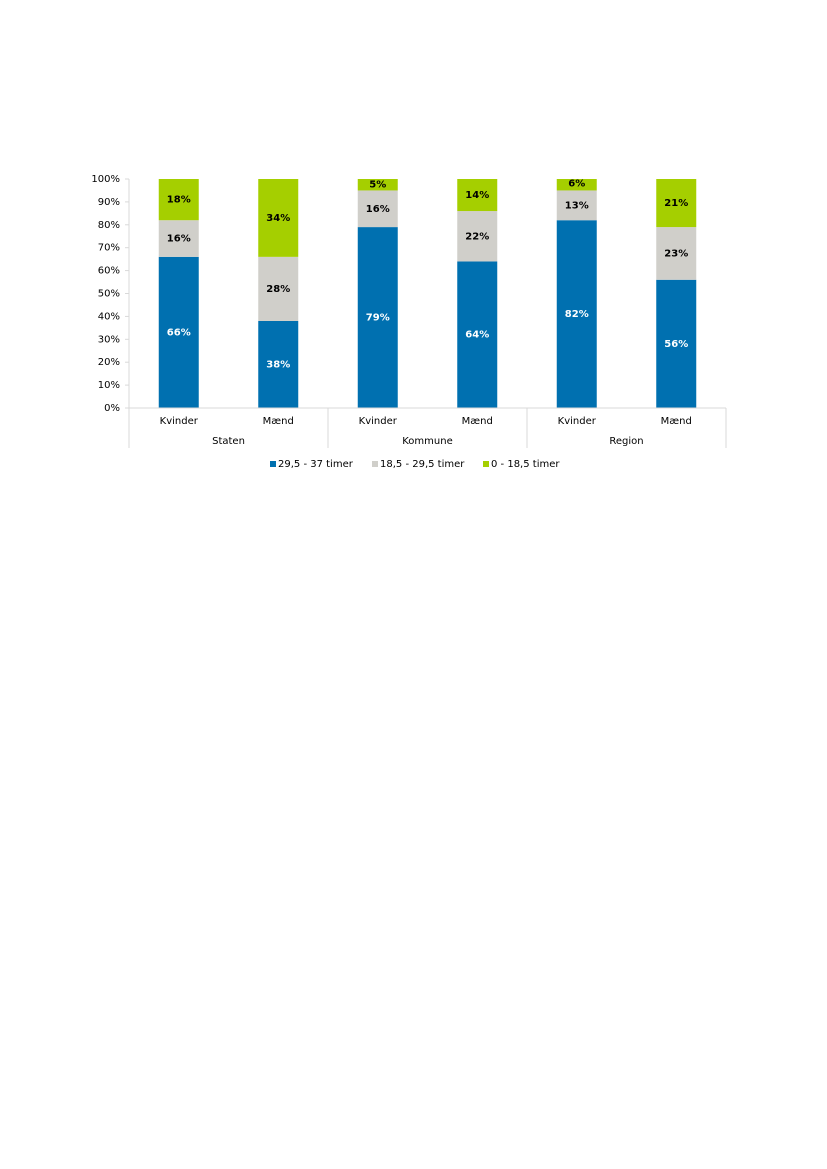 The width and height of the screenshot is (827, 1169). I want to click on y-tick-label: 60%, so click(109, 271).